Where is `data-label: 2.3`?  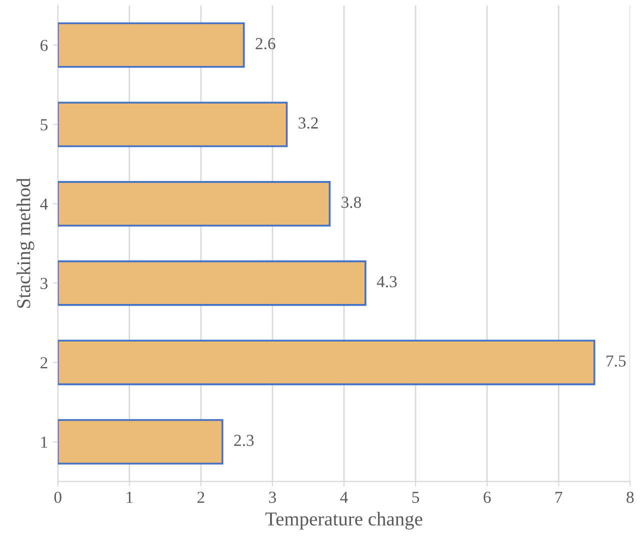
data-label: 2.3 is located at coordinates (244, 440).